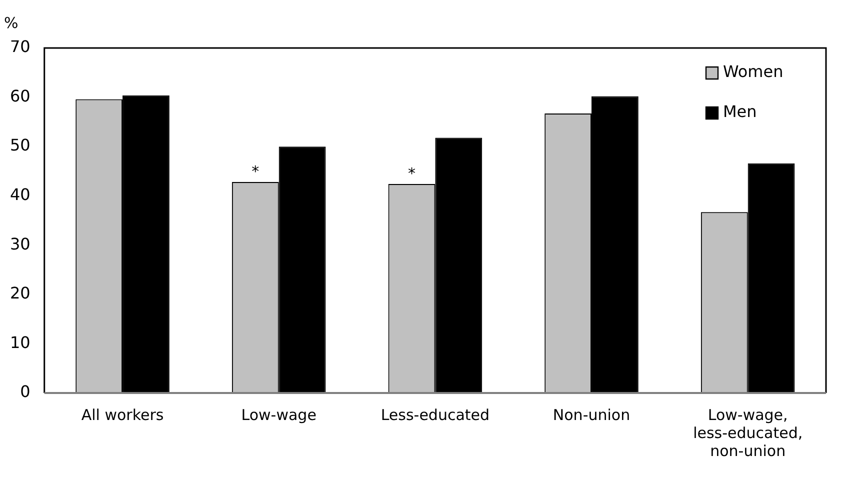  Describe the element at coordinates (20, 244) in the screenshot. I see `y-tick-label: 30` at that location.